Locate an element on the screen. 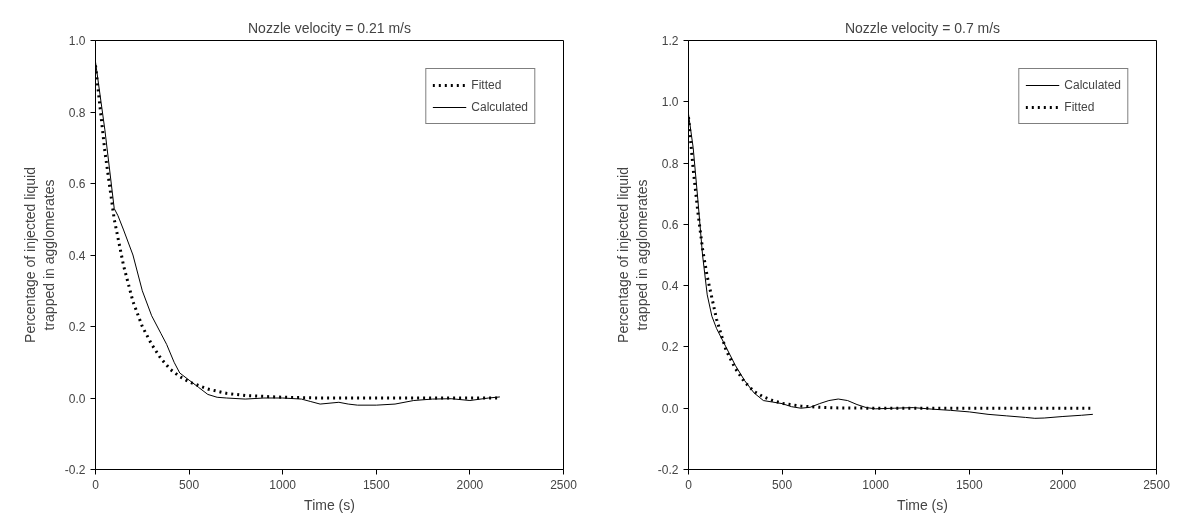 Image resolution: width=1186 pixels, height=529 pixels. chart-title: Nozzle velocity = 0.7 m/s is located at coordinates (922, 27).